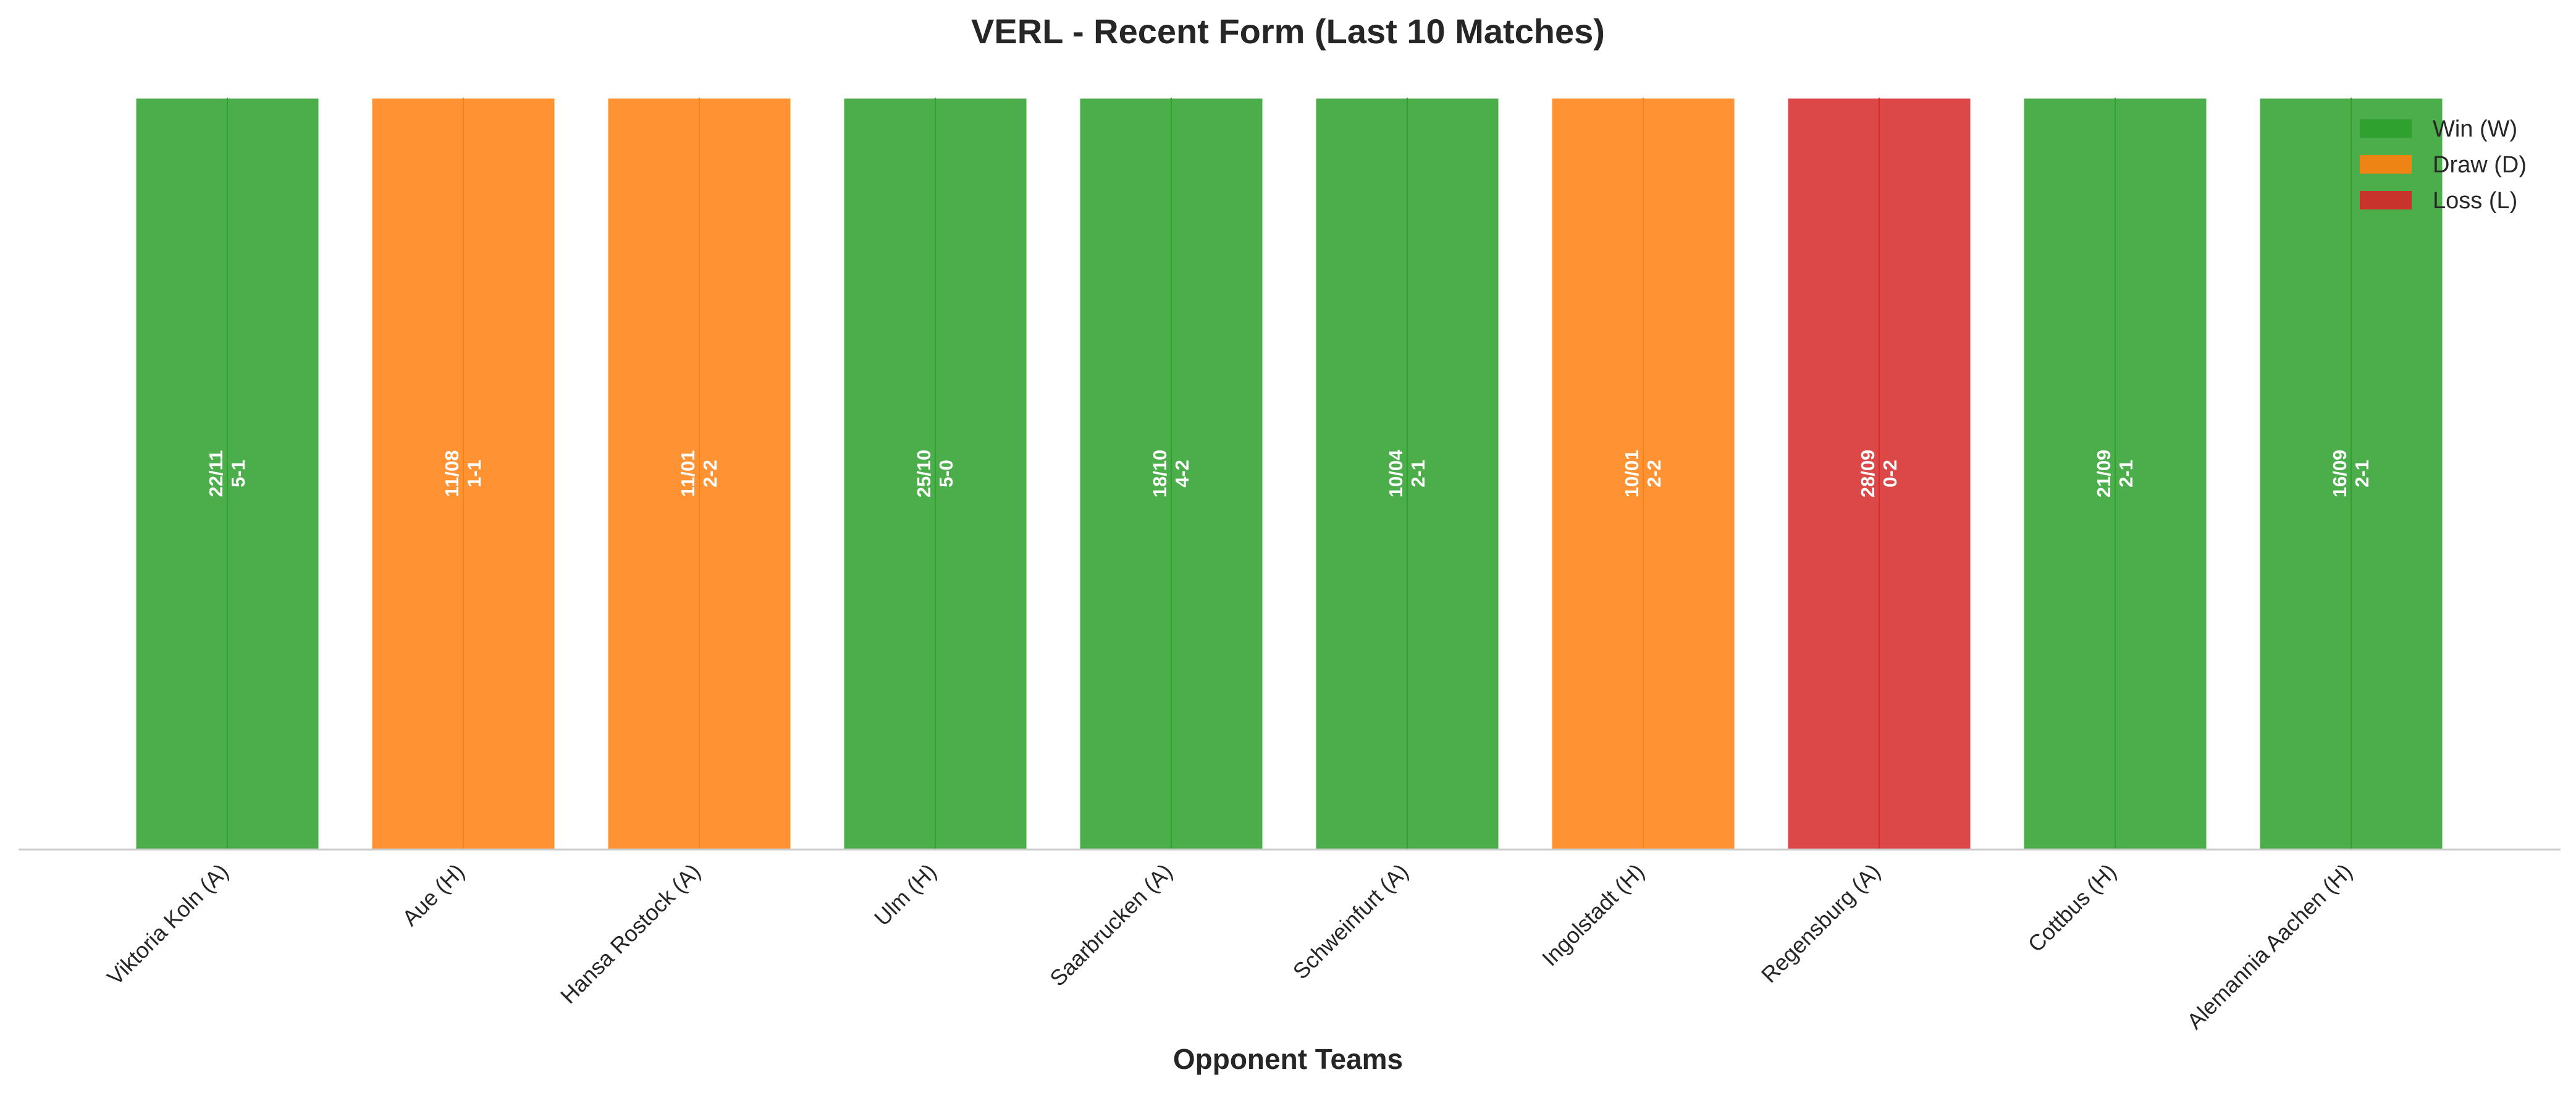 This screenshot has width=2576, height=1093. What do you see at coordinates (1182, 474) in the screenshot?
I see `bar-label-score: 4-2` at bounding box center [1182, 474].